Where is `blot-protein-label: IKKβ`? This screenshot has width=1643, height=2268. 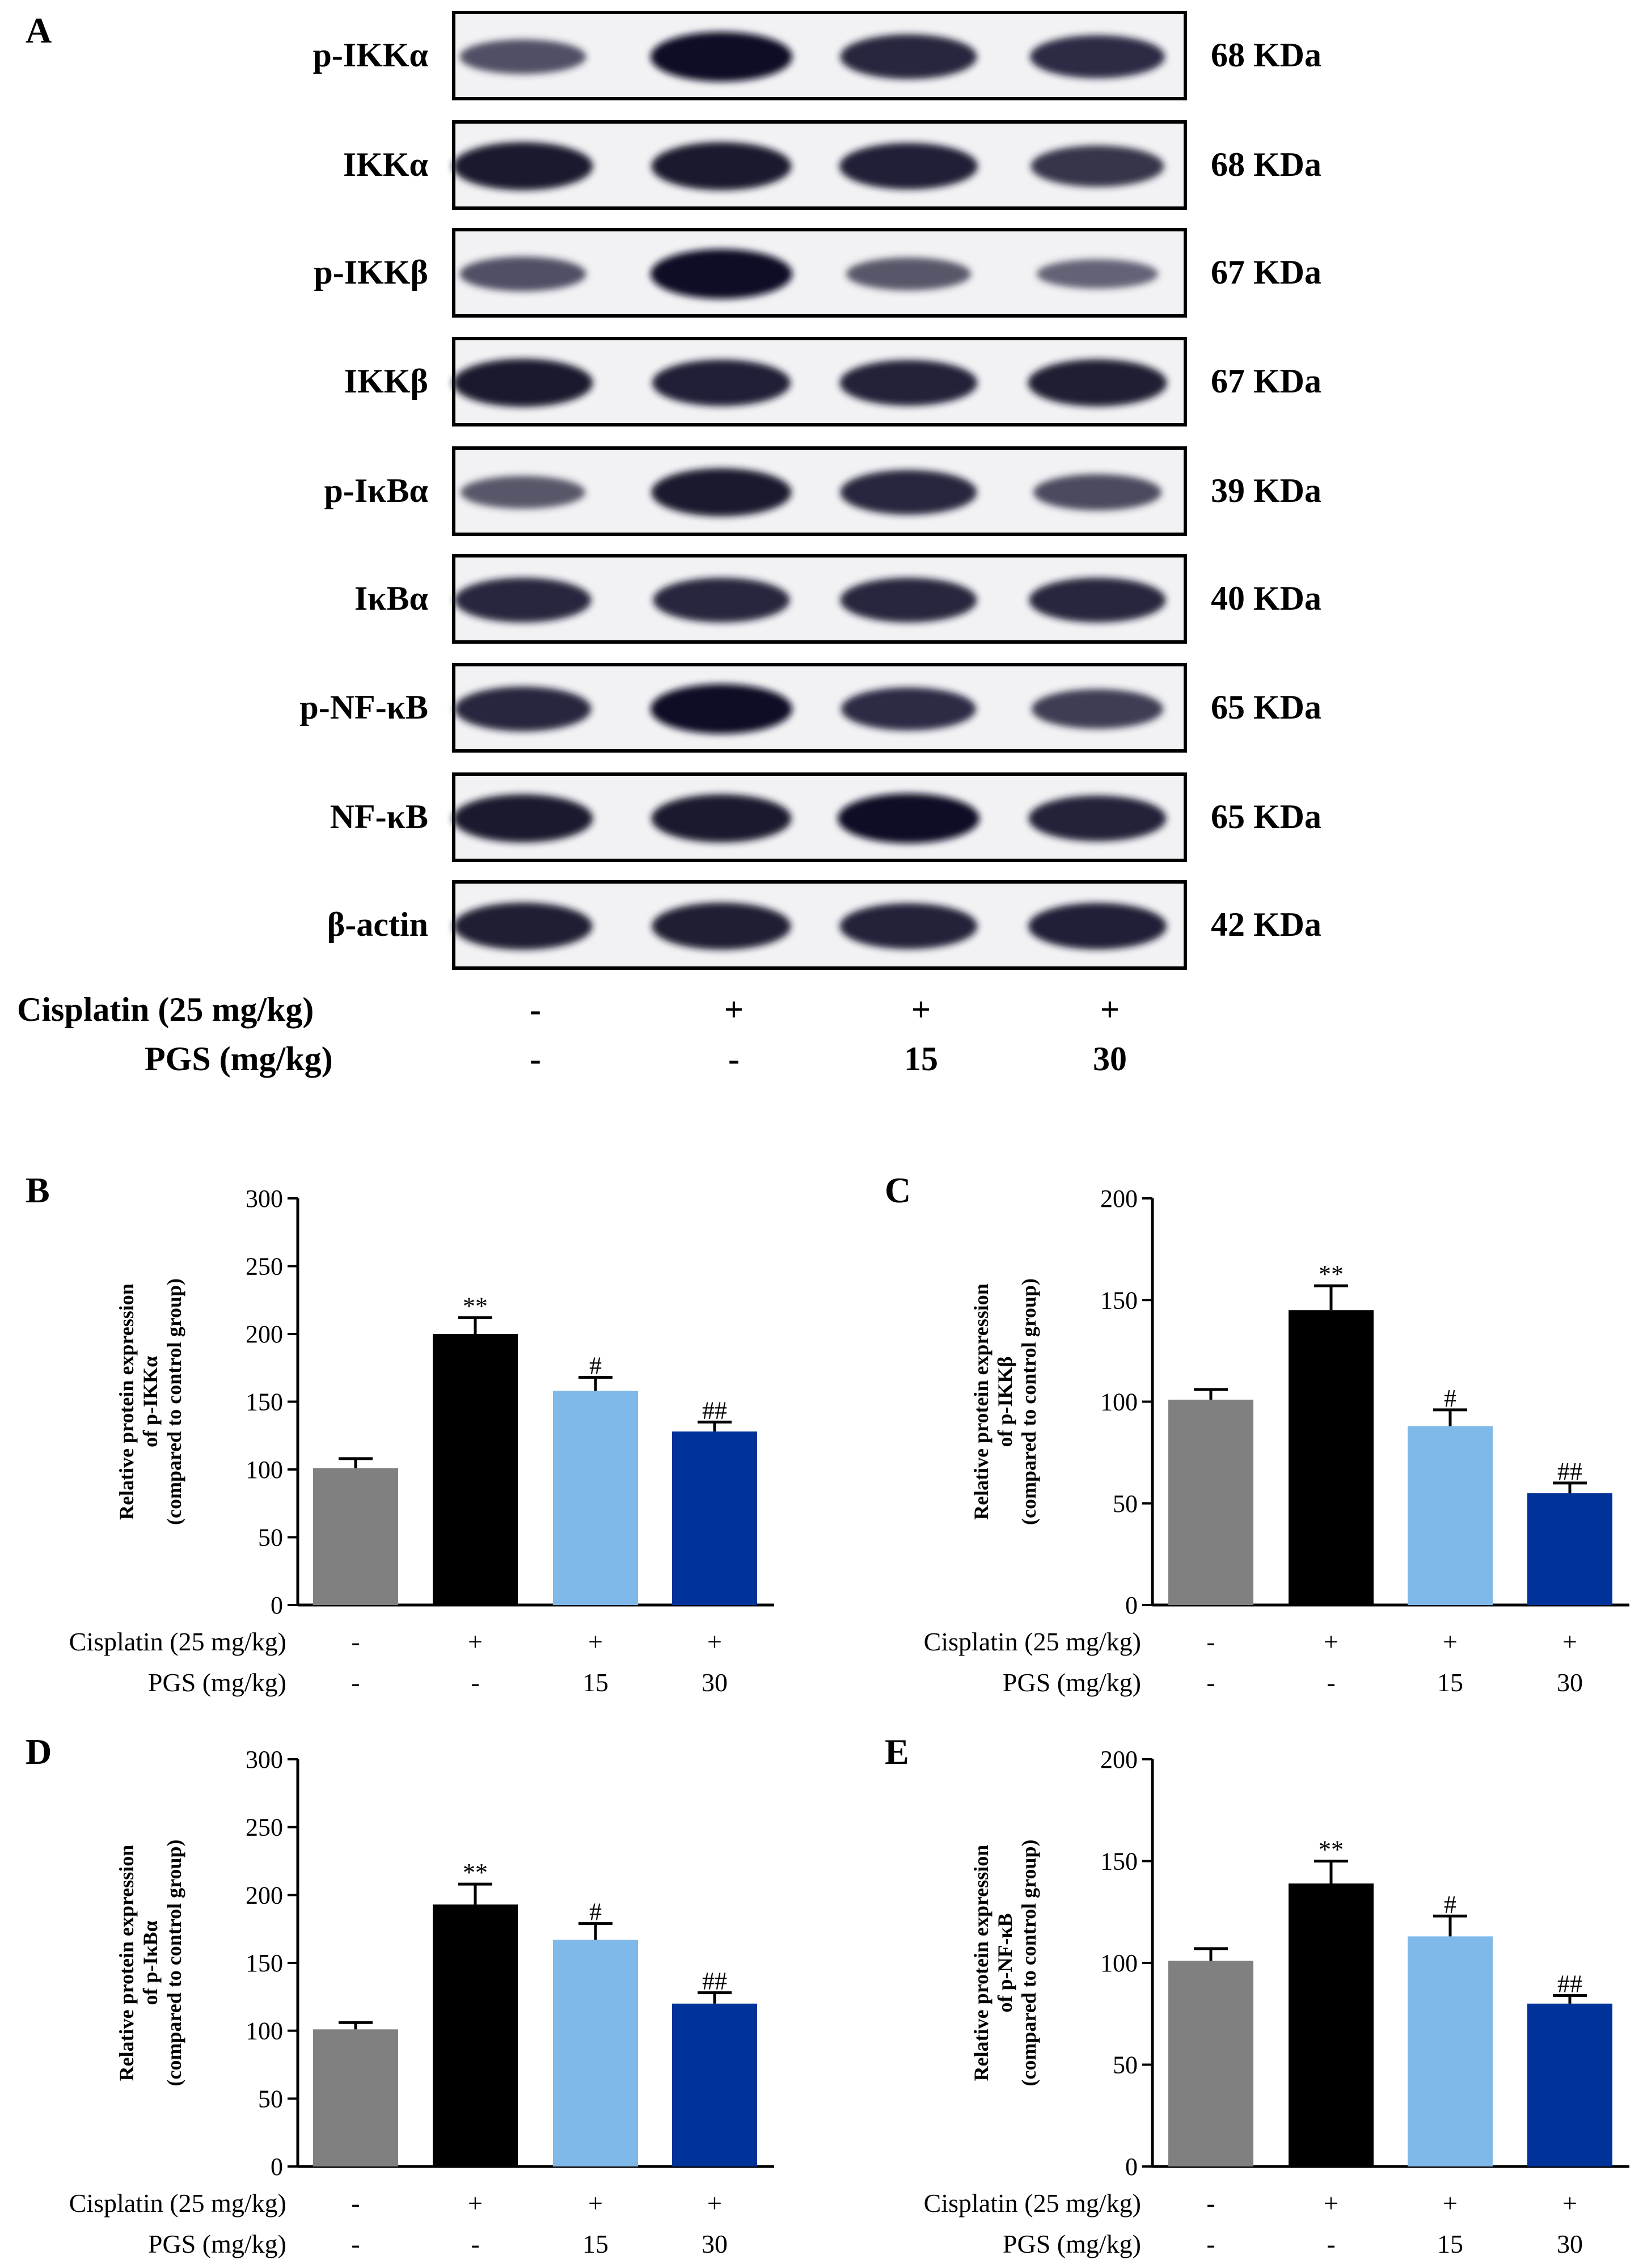 blot-protein-label: IKKβ is located at coordinates (386, 381).